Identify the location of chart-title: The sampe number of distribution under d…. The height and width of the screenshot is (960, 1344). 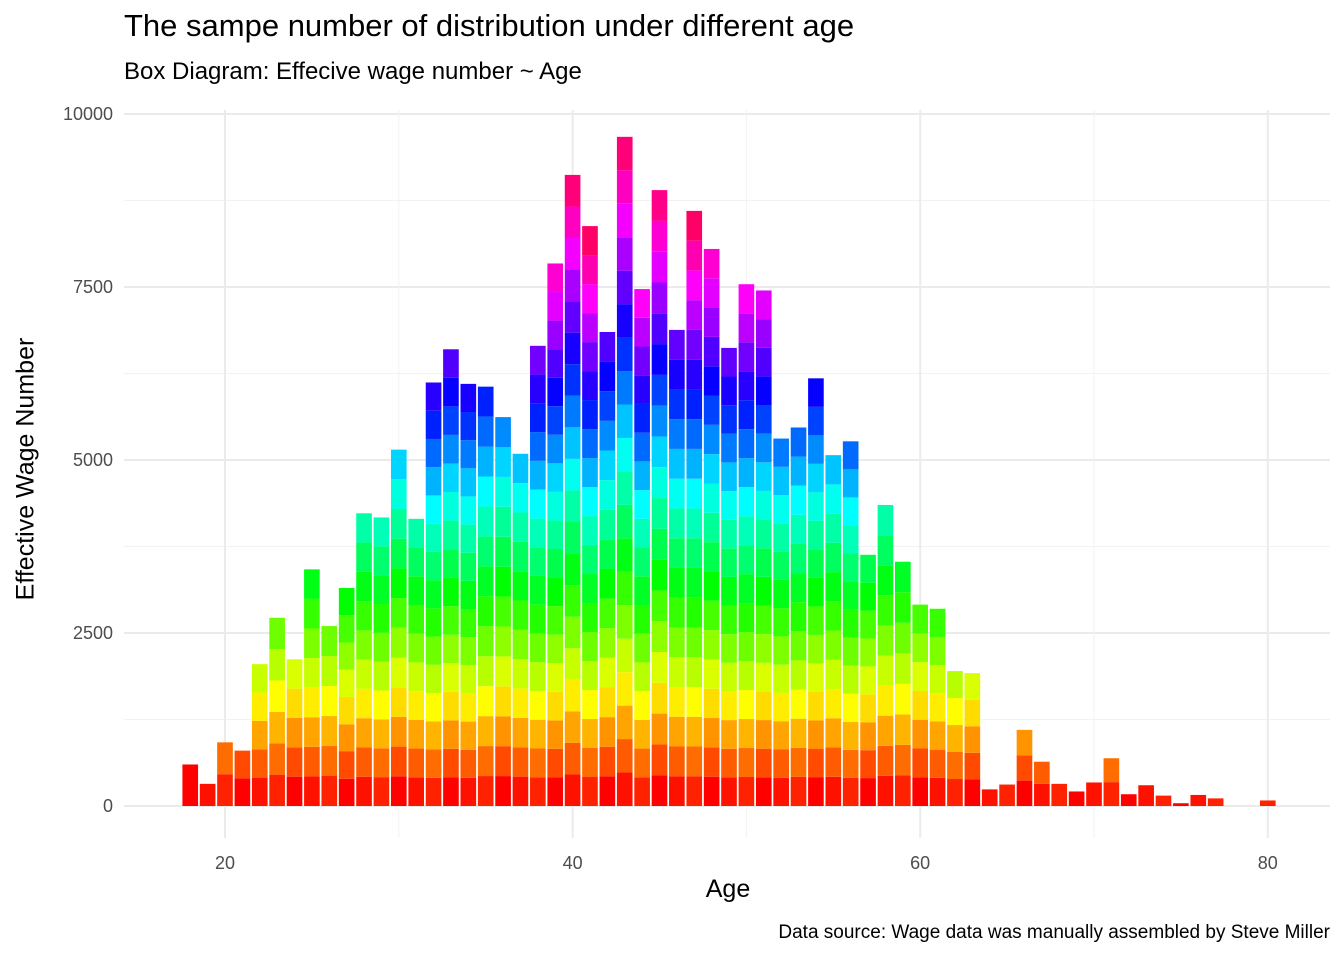
(489, 25).